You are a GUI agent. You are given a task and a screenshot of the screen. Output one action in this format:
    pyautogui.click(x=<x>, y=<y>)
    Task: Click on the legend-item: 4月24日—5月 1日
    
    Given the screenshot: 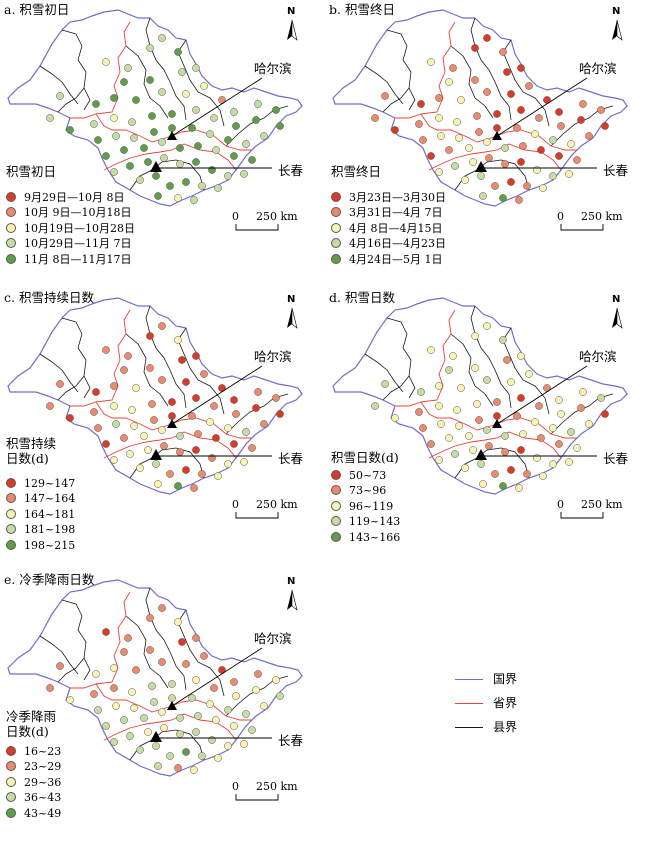 What is the action you would take?
    pyautogui.click(x=387, y=259)
    